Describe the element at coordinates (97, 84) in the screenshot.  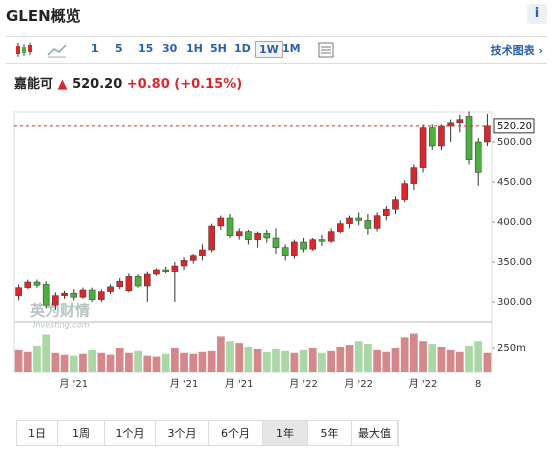
I see `quote-price: 520.20` at that location.